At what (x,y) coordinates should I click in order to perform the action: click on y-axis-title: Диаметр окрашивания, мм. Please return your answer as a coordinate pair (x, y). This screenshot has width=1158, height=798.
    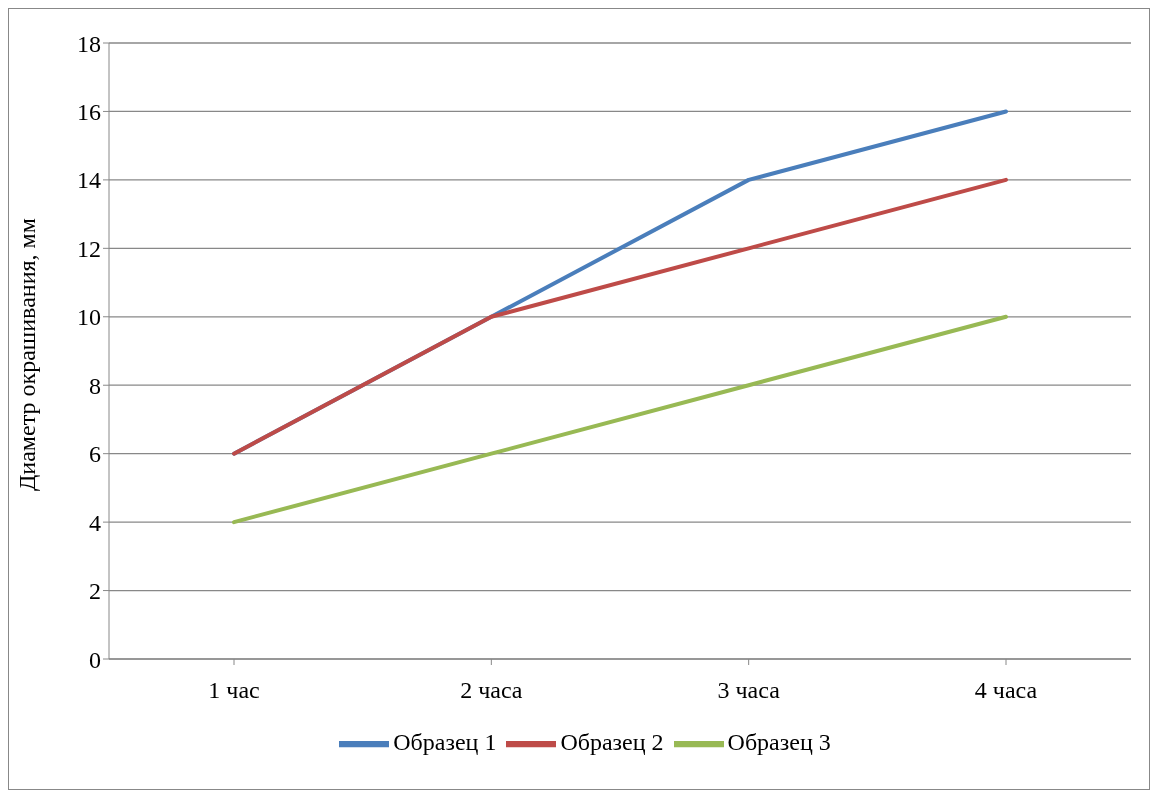
    Looking at the image, I should click on (26, 354).